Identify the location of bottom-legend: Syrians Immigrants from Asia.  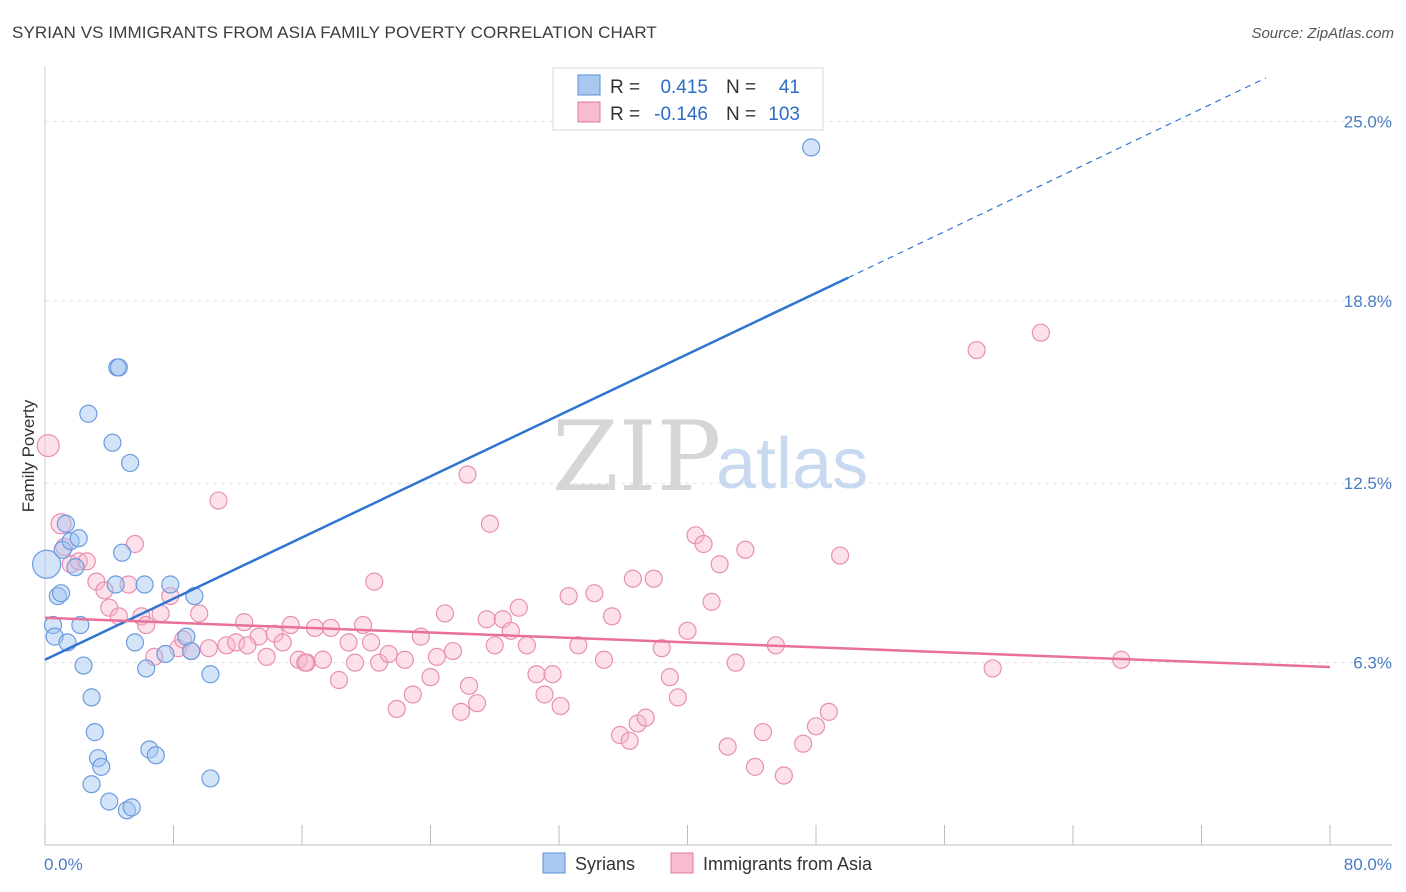
(707, 863).